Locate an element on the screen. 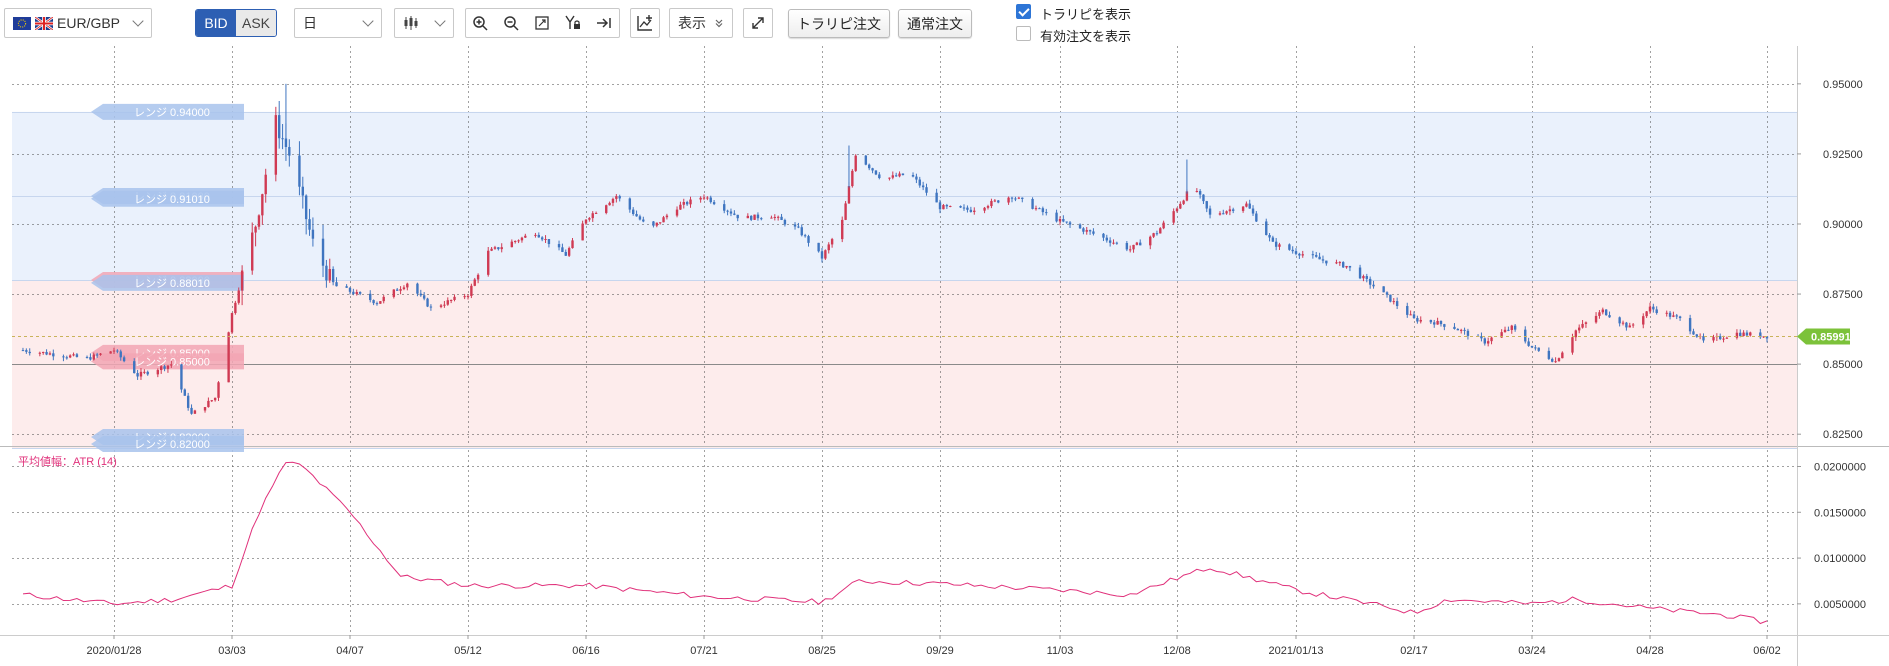  display-label: 表示 is located at coordinates (692, 23).